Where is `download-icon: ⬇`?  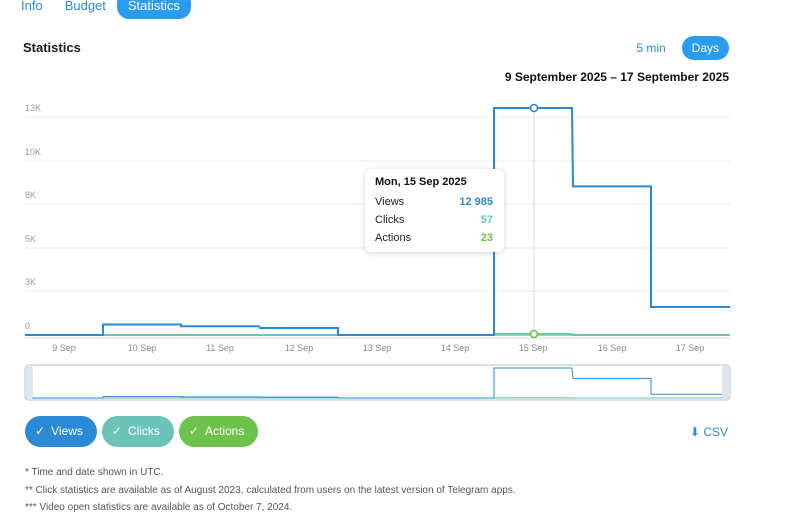
download-icon: ⬇ is located at coordinates (695, 432).